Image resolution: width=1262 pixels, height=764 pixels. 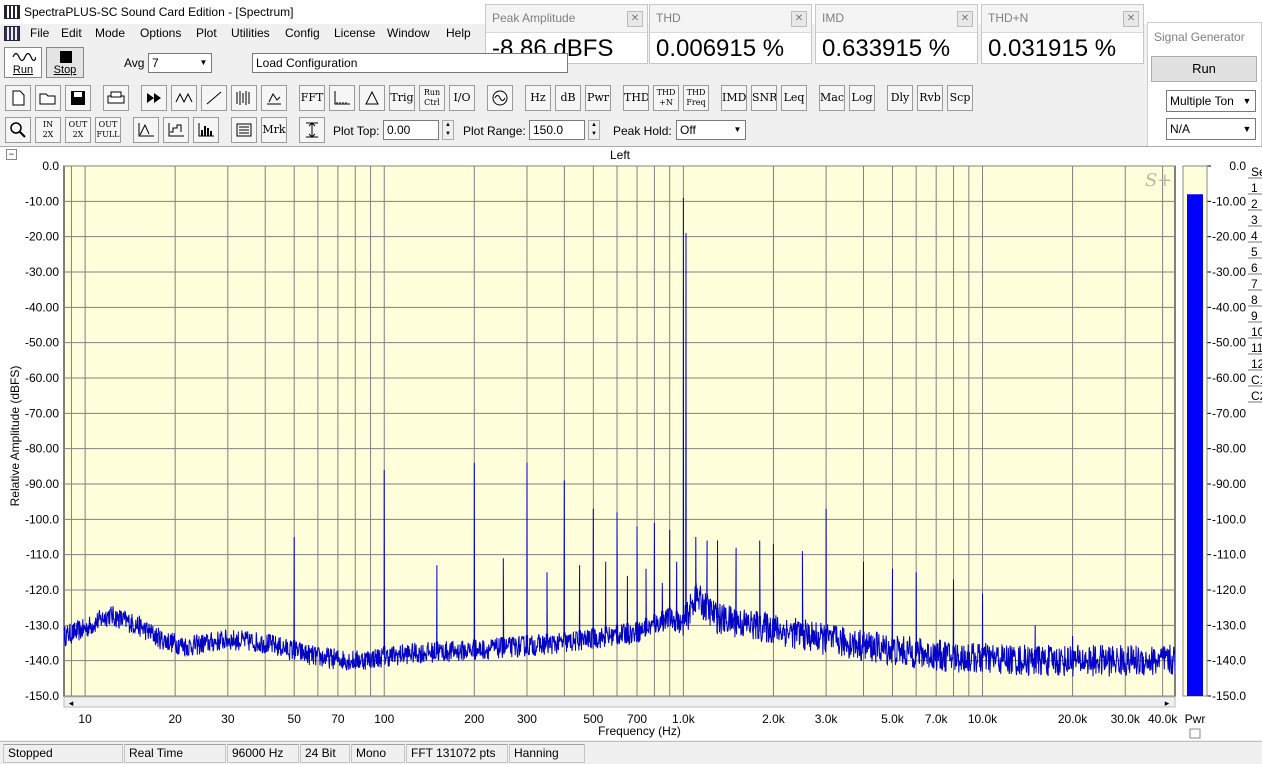 What do you see at coordinates (176, 130) in the screenshot?
I see `step-graph-icon` at bounding box center [176, 130].